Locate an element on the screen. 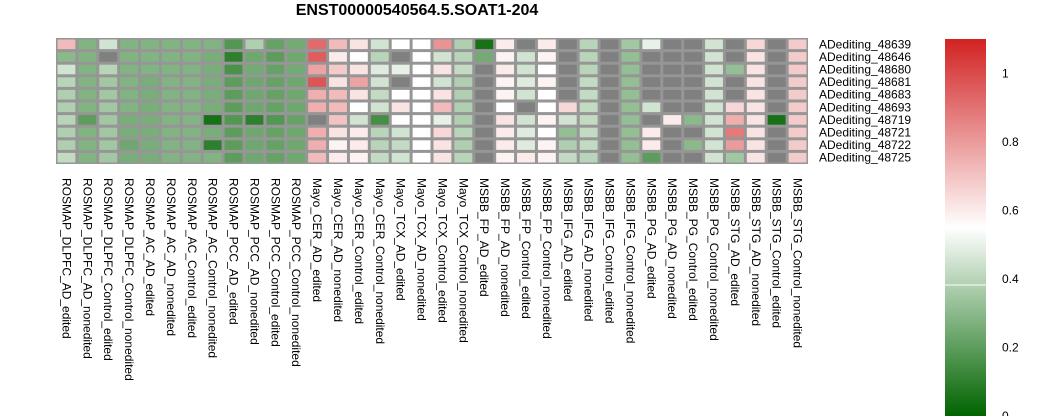 The width and height of the screenshot is (1052, 416). column-label: Mayo_TCX_AD_nonedited is located at coordinates (422, 249).